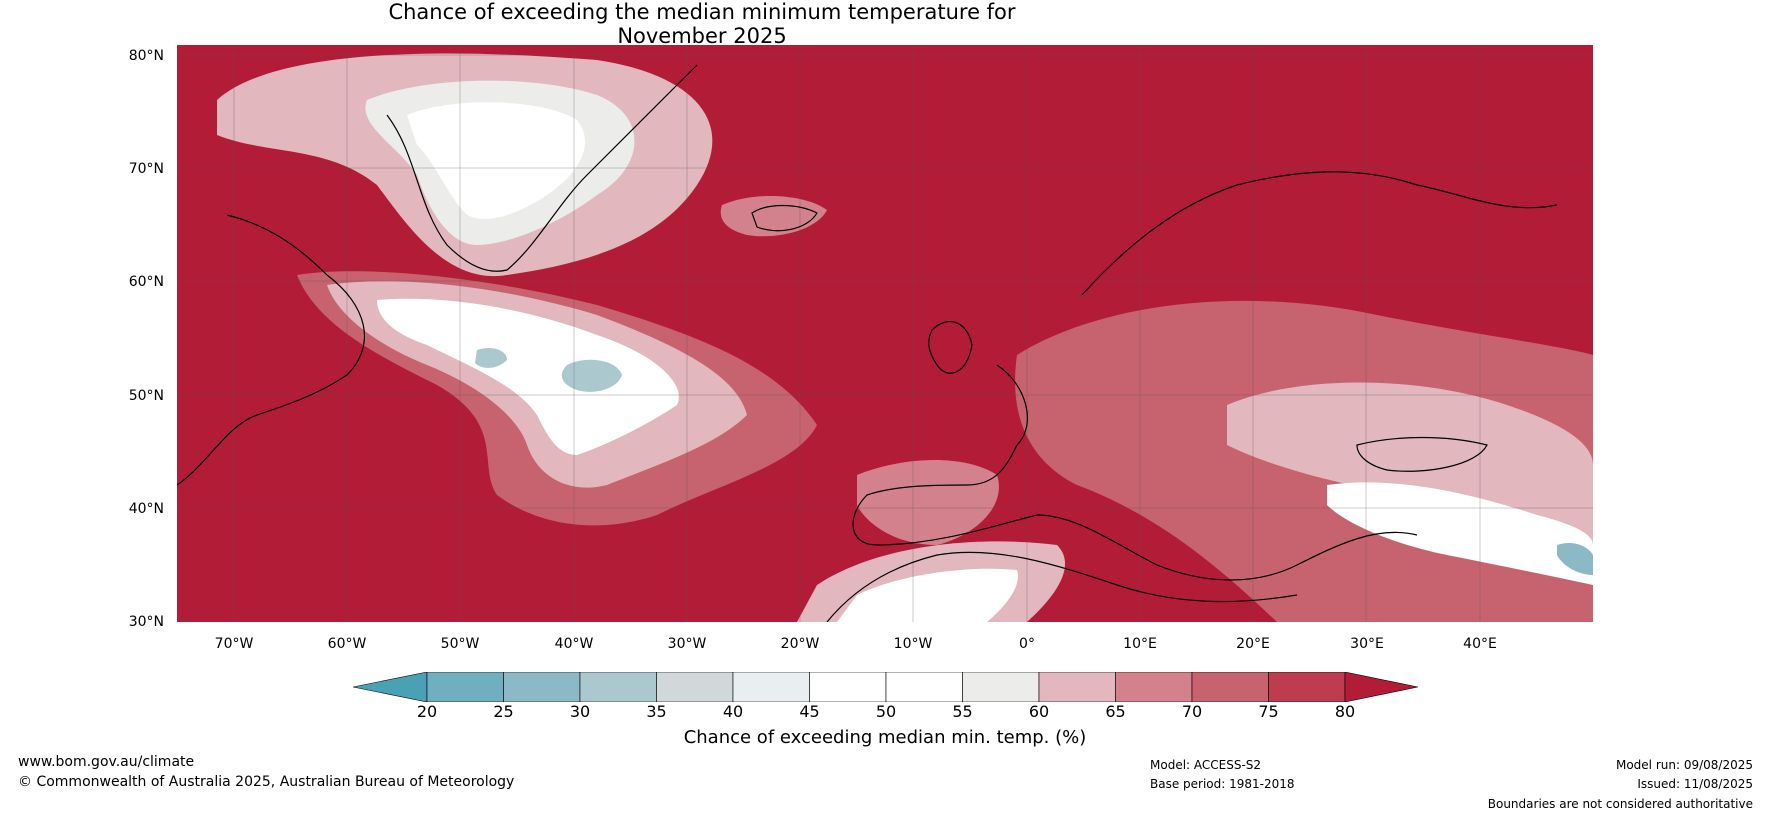 The image size is (1770, 816). I want to click on mediterranean-coast, so click(1147, 547).